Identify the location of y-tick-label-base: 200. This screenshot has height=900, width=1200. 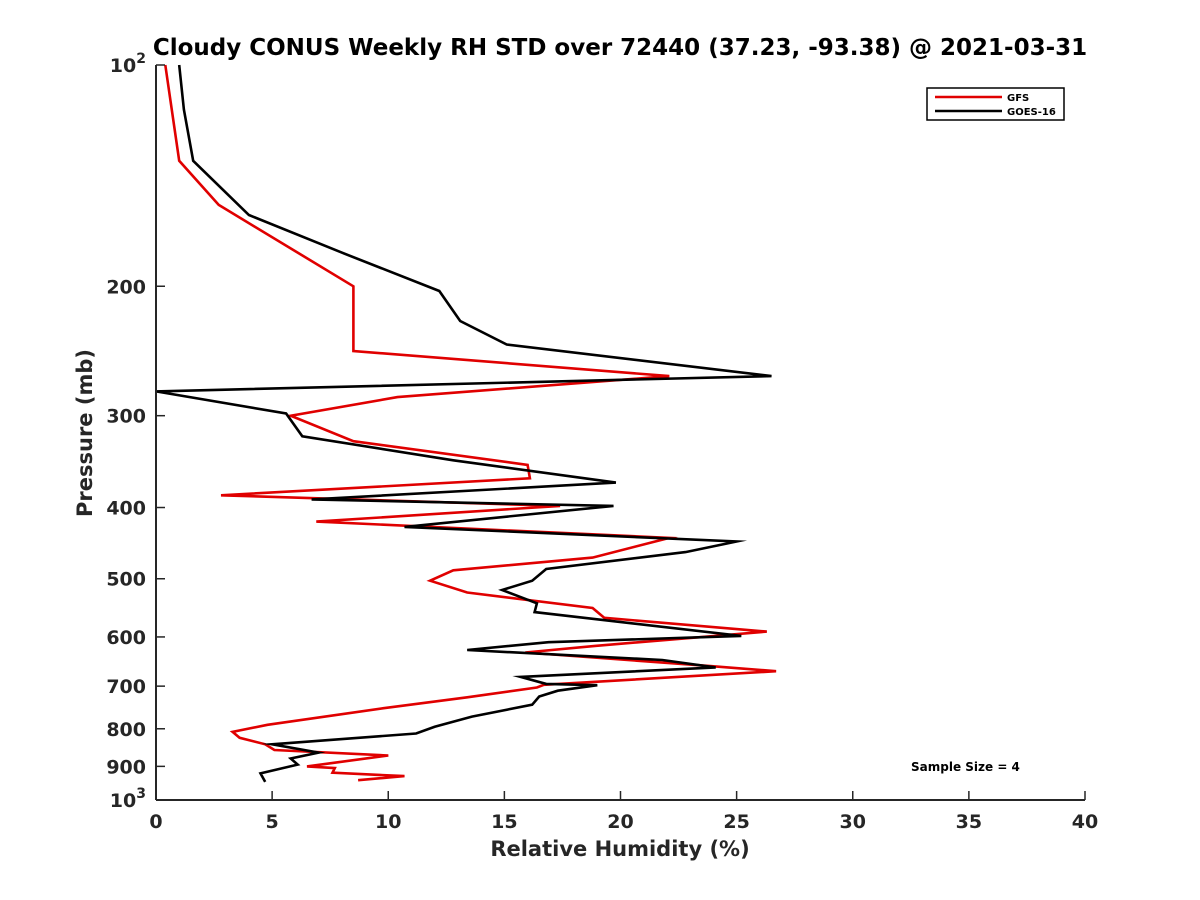
(126, 287).